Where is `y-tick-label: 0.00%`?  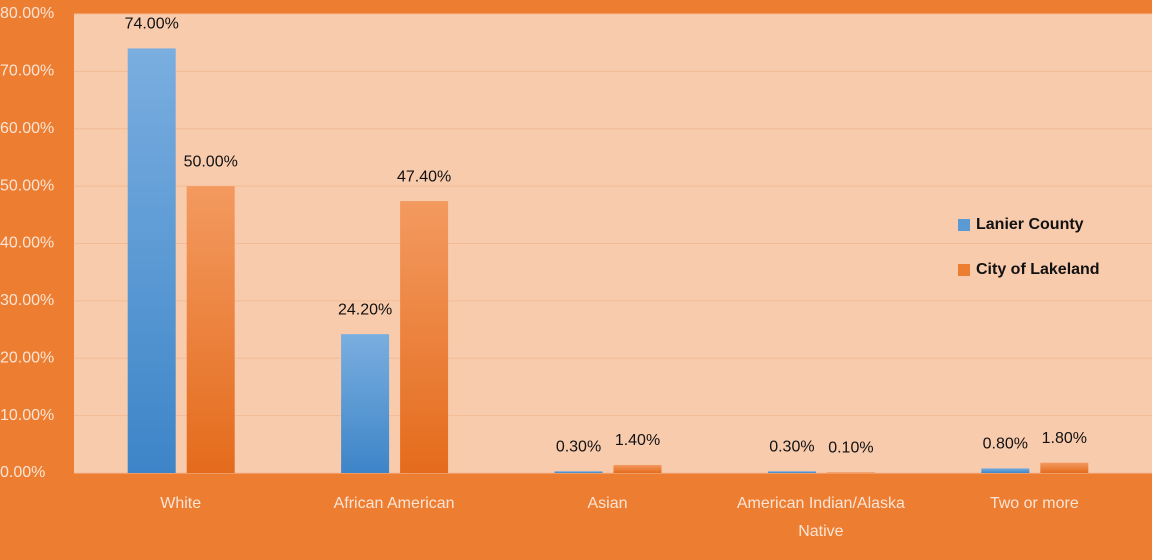 y-tick-label: 0.00% is located at coordinates (22, 472).